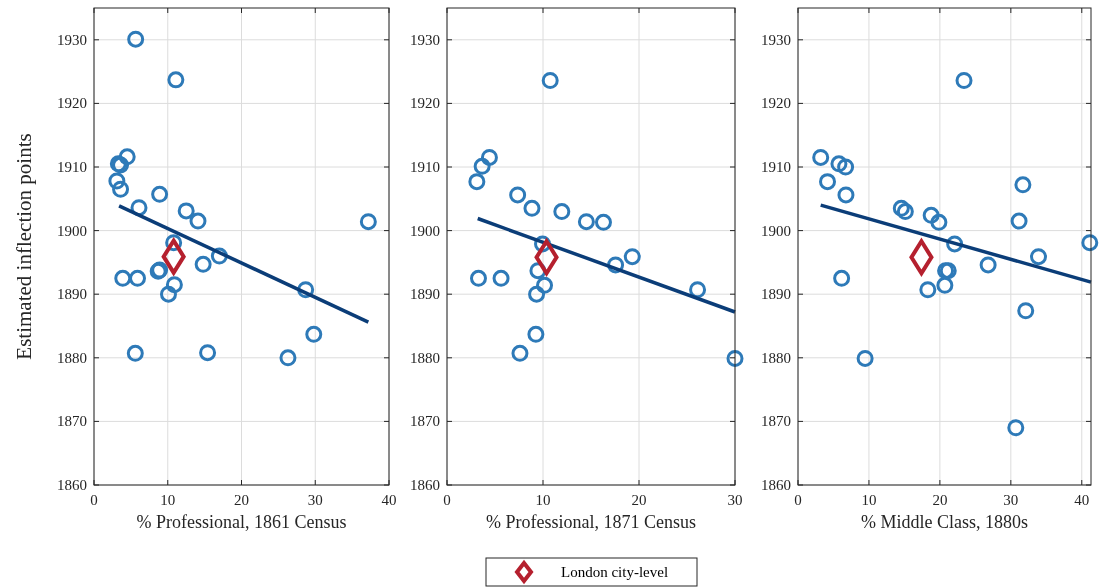 The height and width of the screenshot is (588, 1099). What do you see at coordinates (615, 572) in the screenshot?
I see `legend-label: London city-level` at bounding box center [615, 572].